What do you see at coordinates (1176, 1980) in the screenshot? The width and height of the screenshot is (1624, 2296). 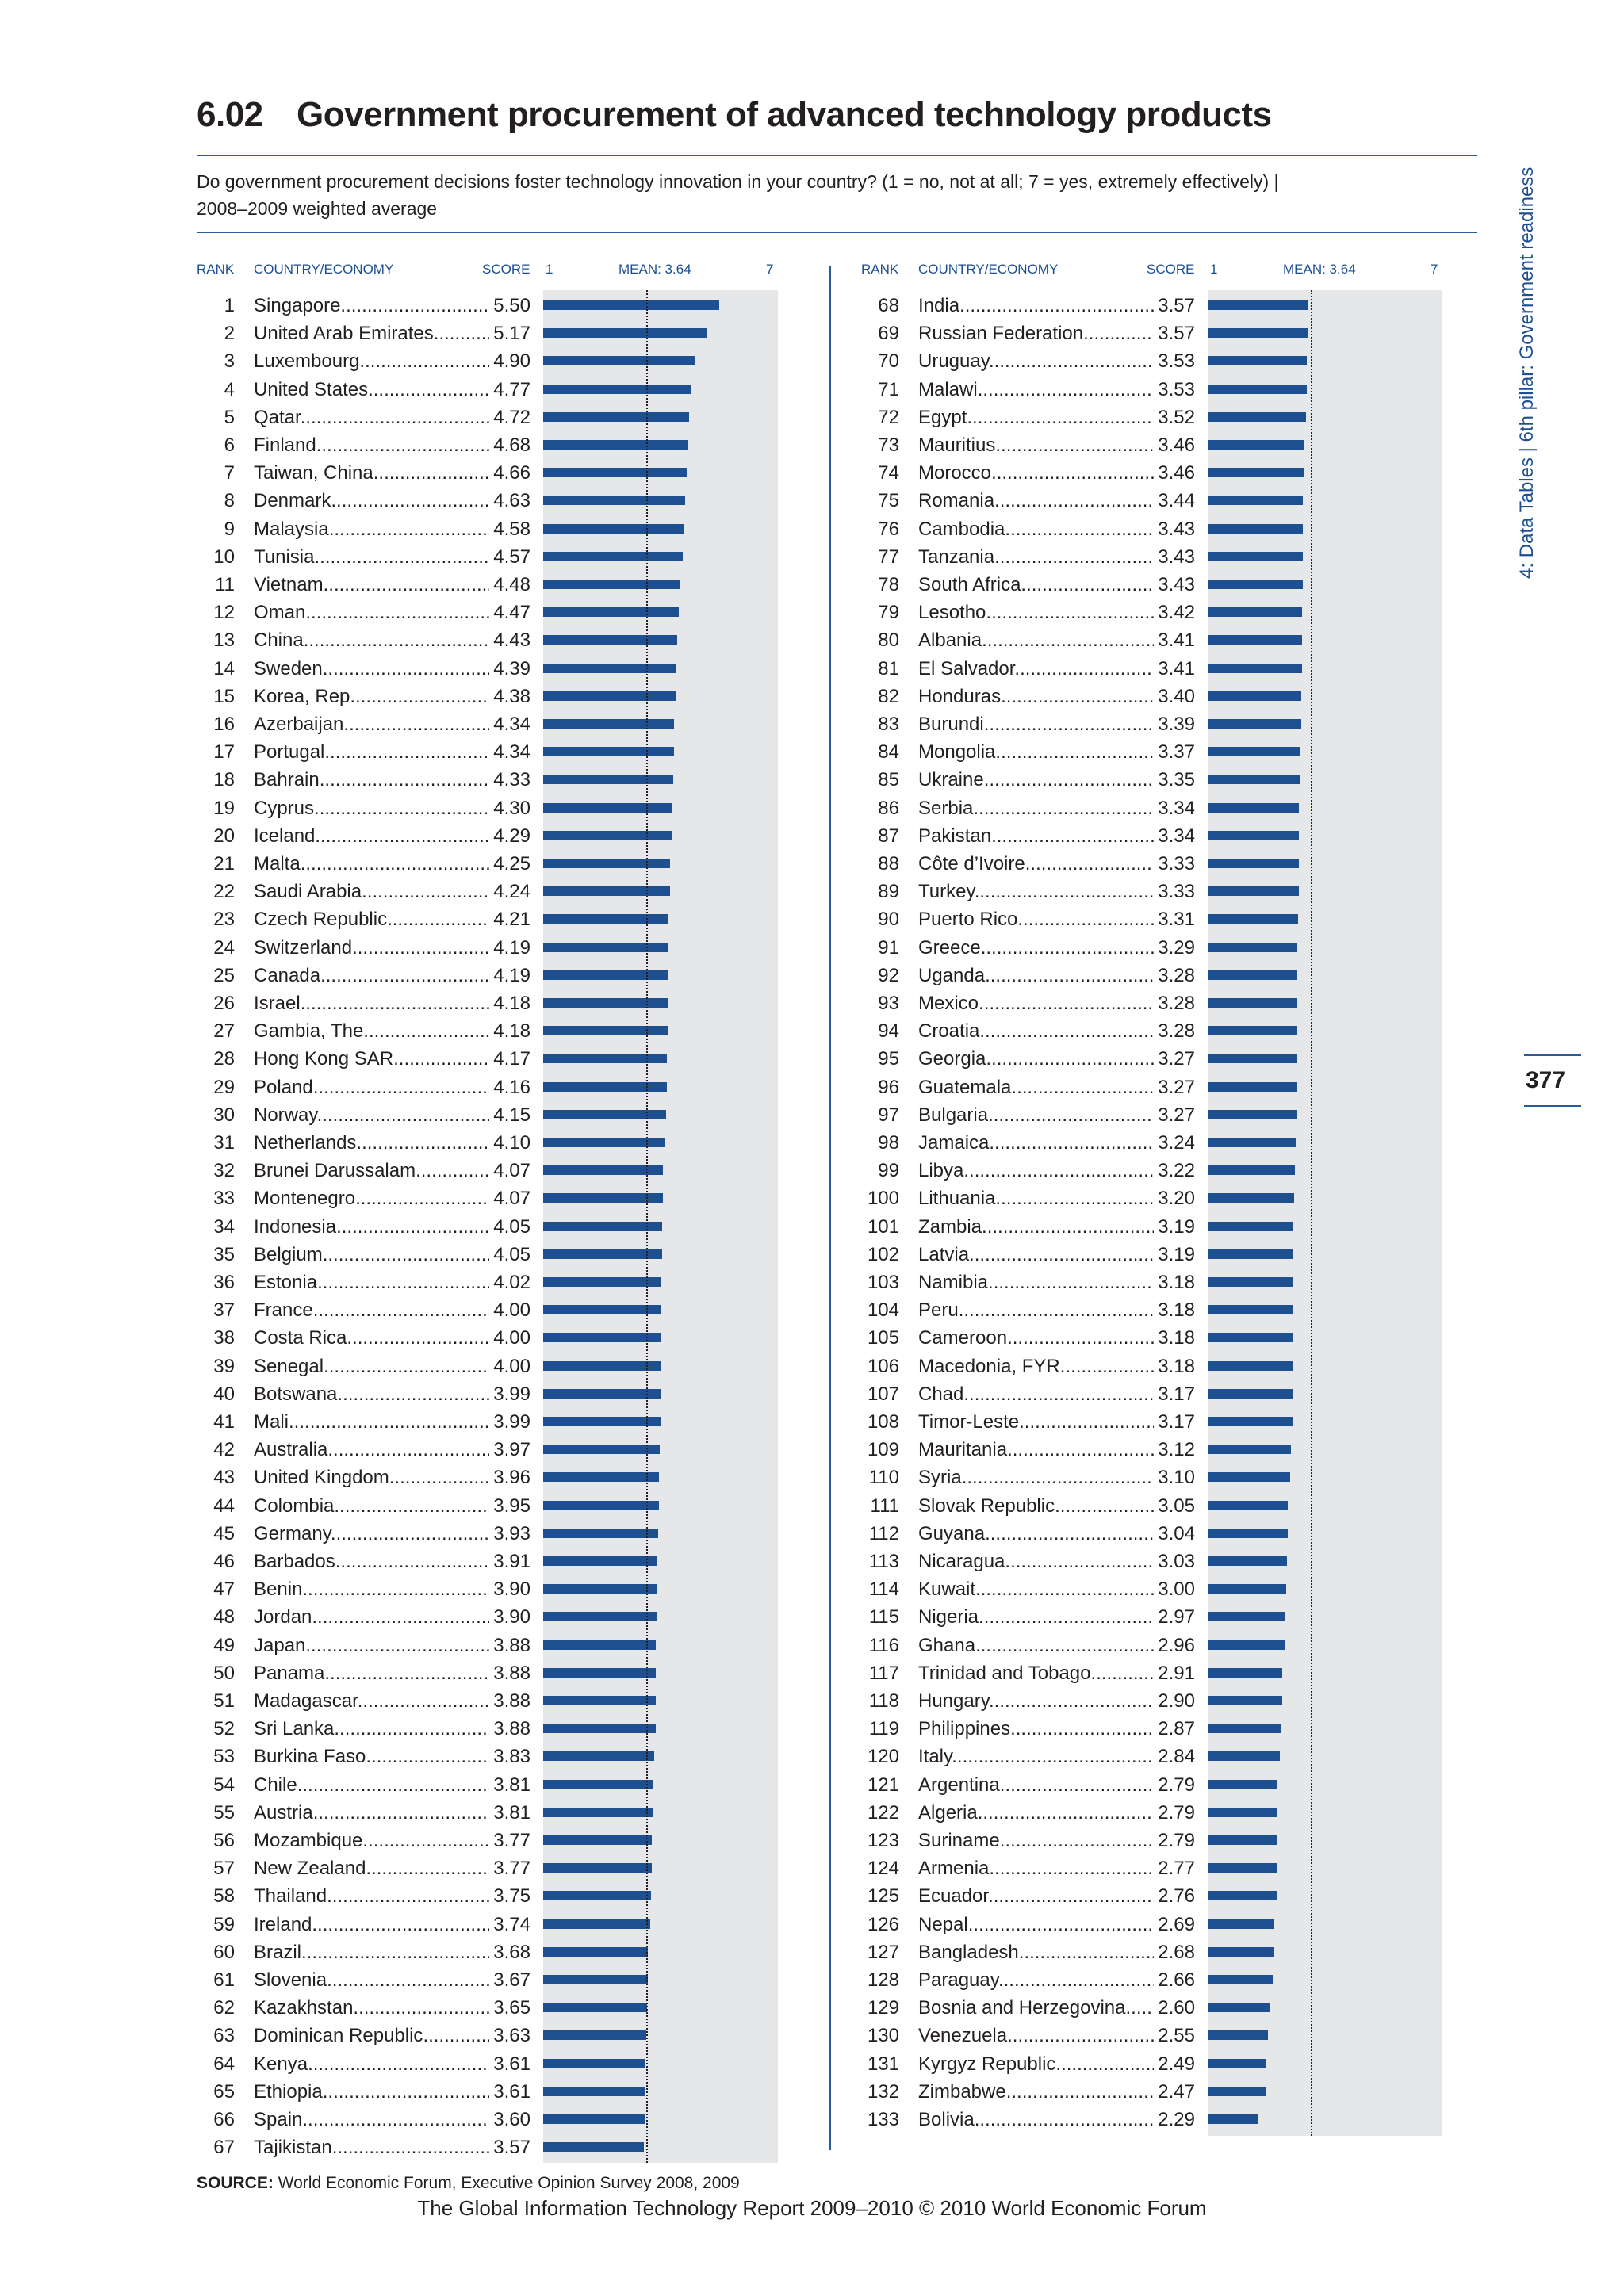 I see `score-value: 2.66` at bounding box center [1176, 1980].